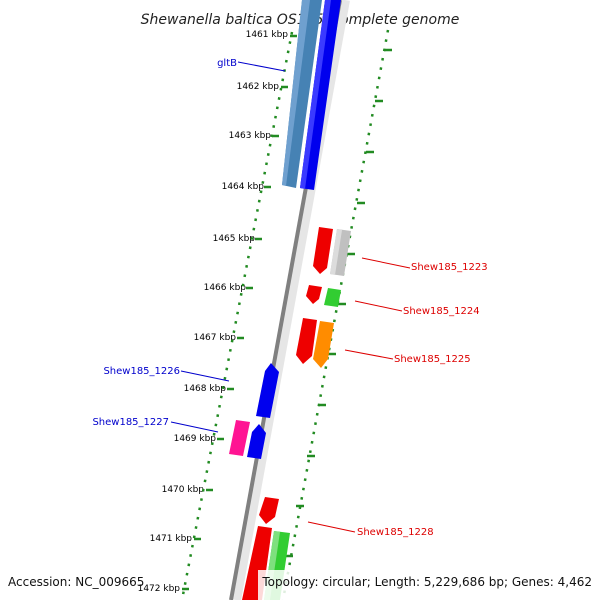  What do you see at coordinates (228, 247) in the screenshot?
I see `left-label-leaders` at bounding box center [228, 247].